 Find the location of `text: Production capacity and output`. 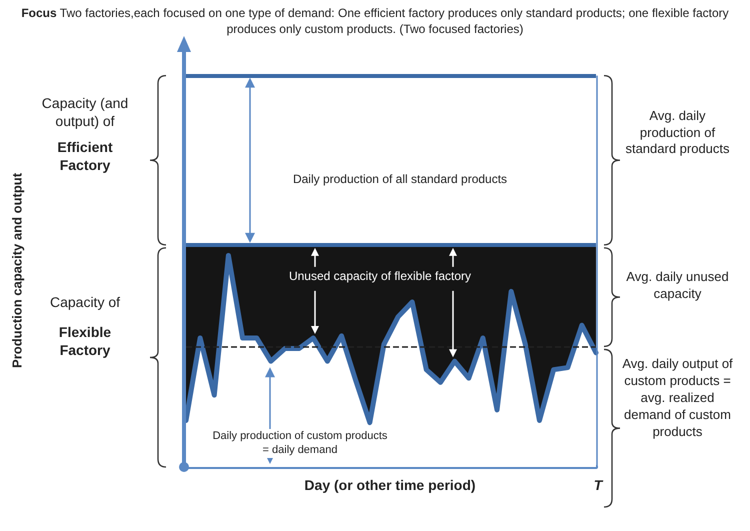

text: Production capacity and output is located at coordinates (18, 271).